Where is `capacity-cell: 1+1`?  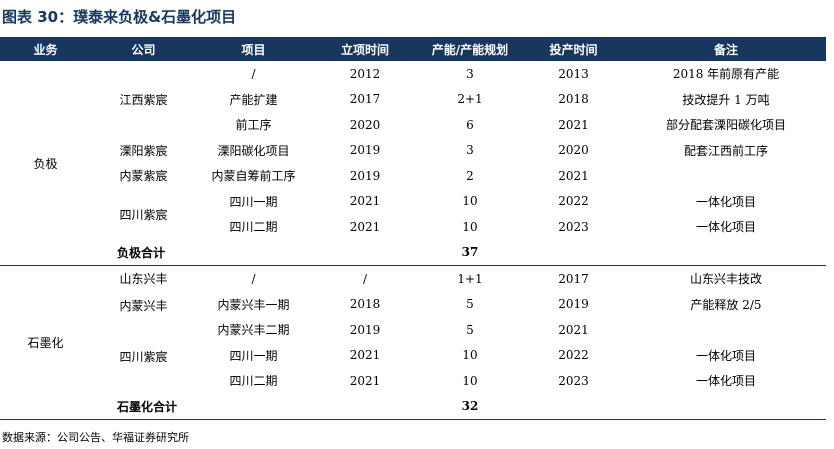 capacity-cell: 1+1 is located at coordinates (470, 278).